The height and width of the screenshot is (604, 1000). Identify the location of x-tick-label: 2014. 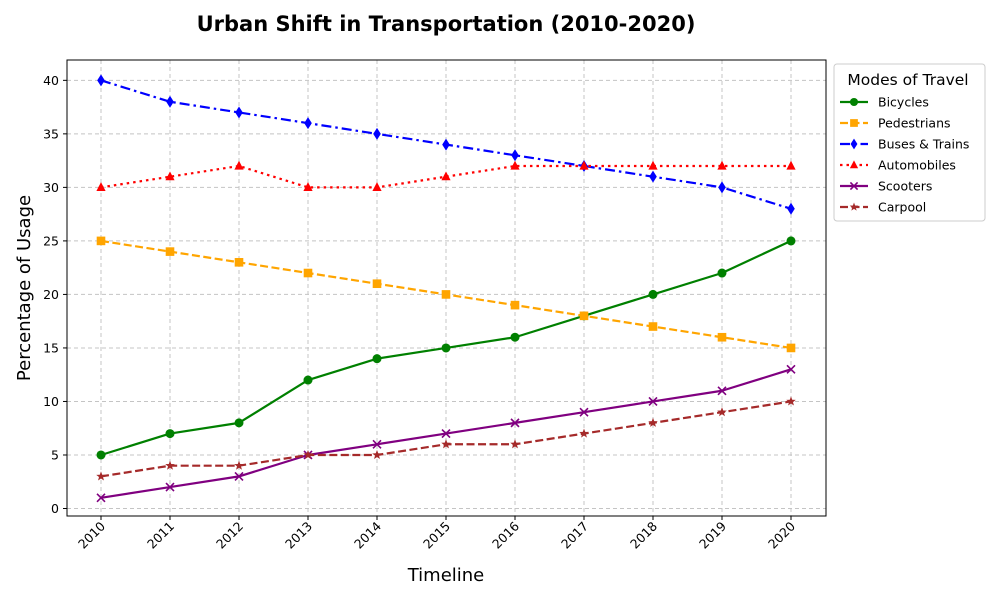
(367, 534).